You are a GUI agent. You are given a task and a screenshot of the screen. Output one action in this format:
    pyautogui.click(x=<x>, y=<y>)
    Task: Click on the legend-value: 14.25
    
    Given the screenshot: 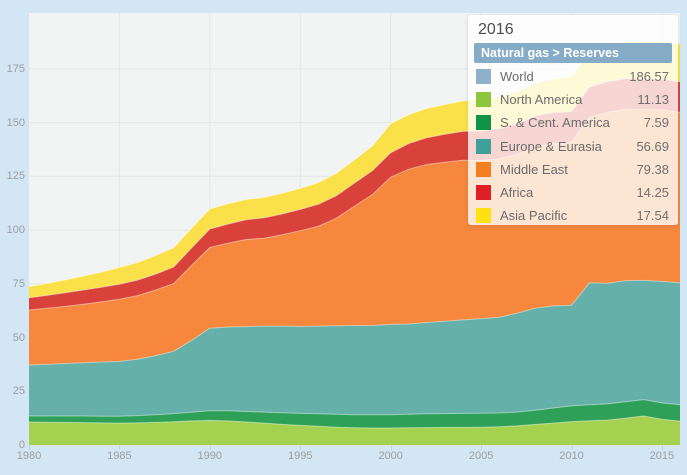 What is the action you would take?
    pyautogui.click(x=652, y=193)
    